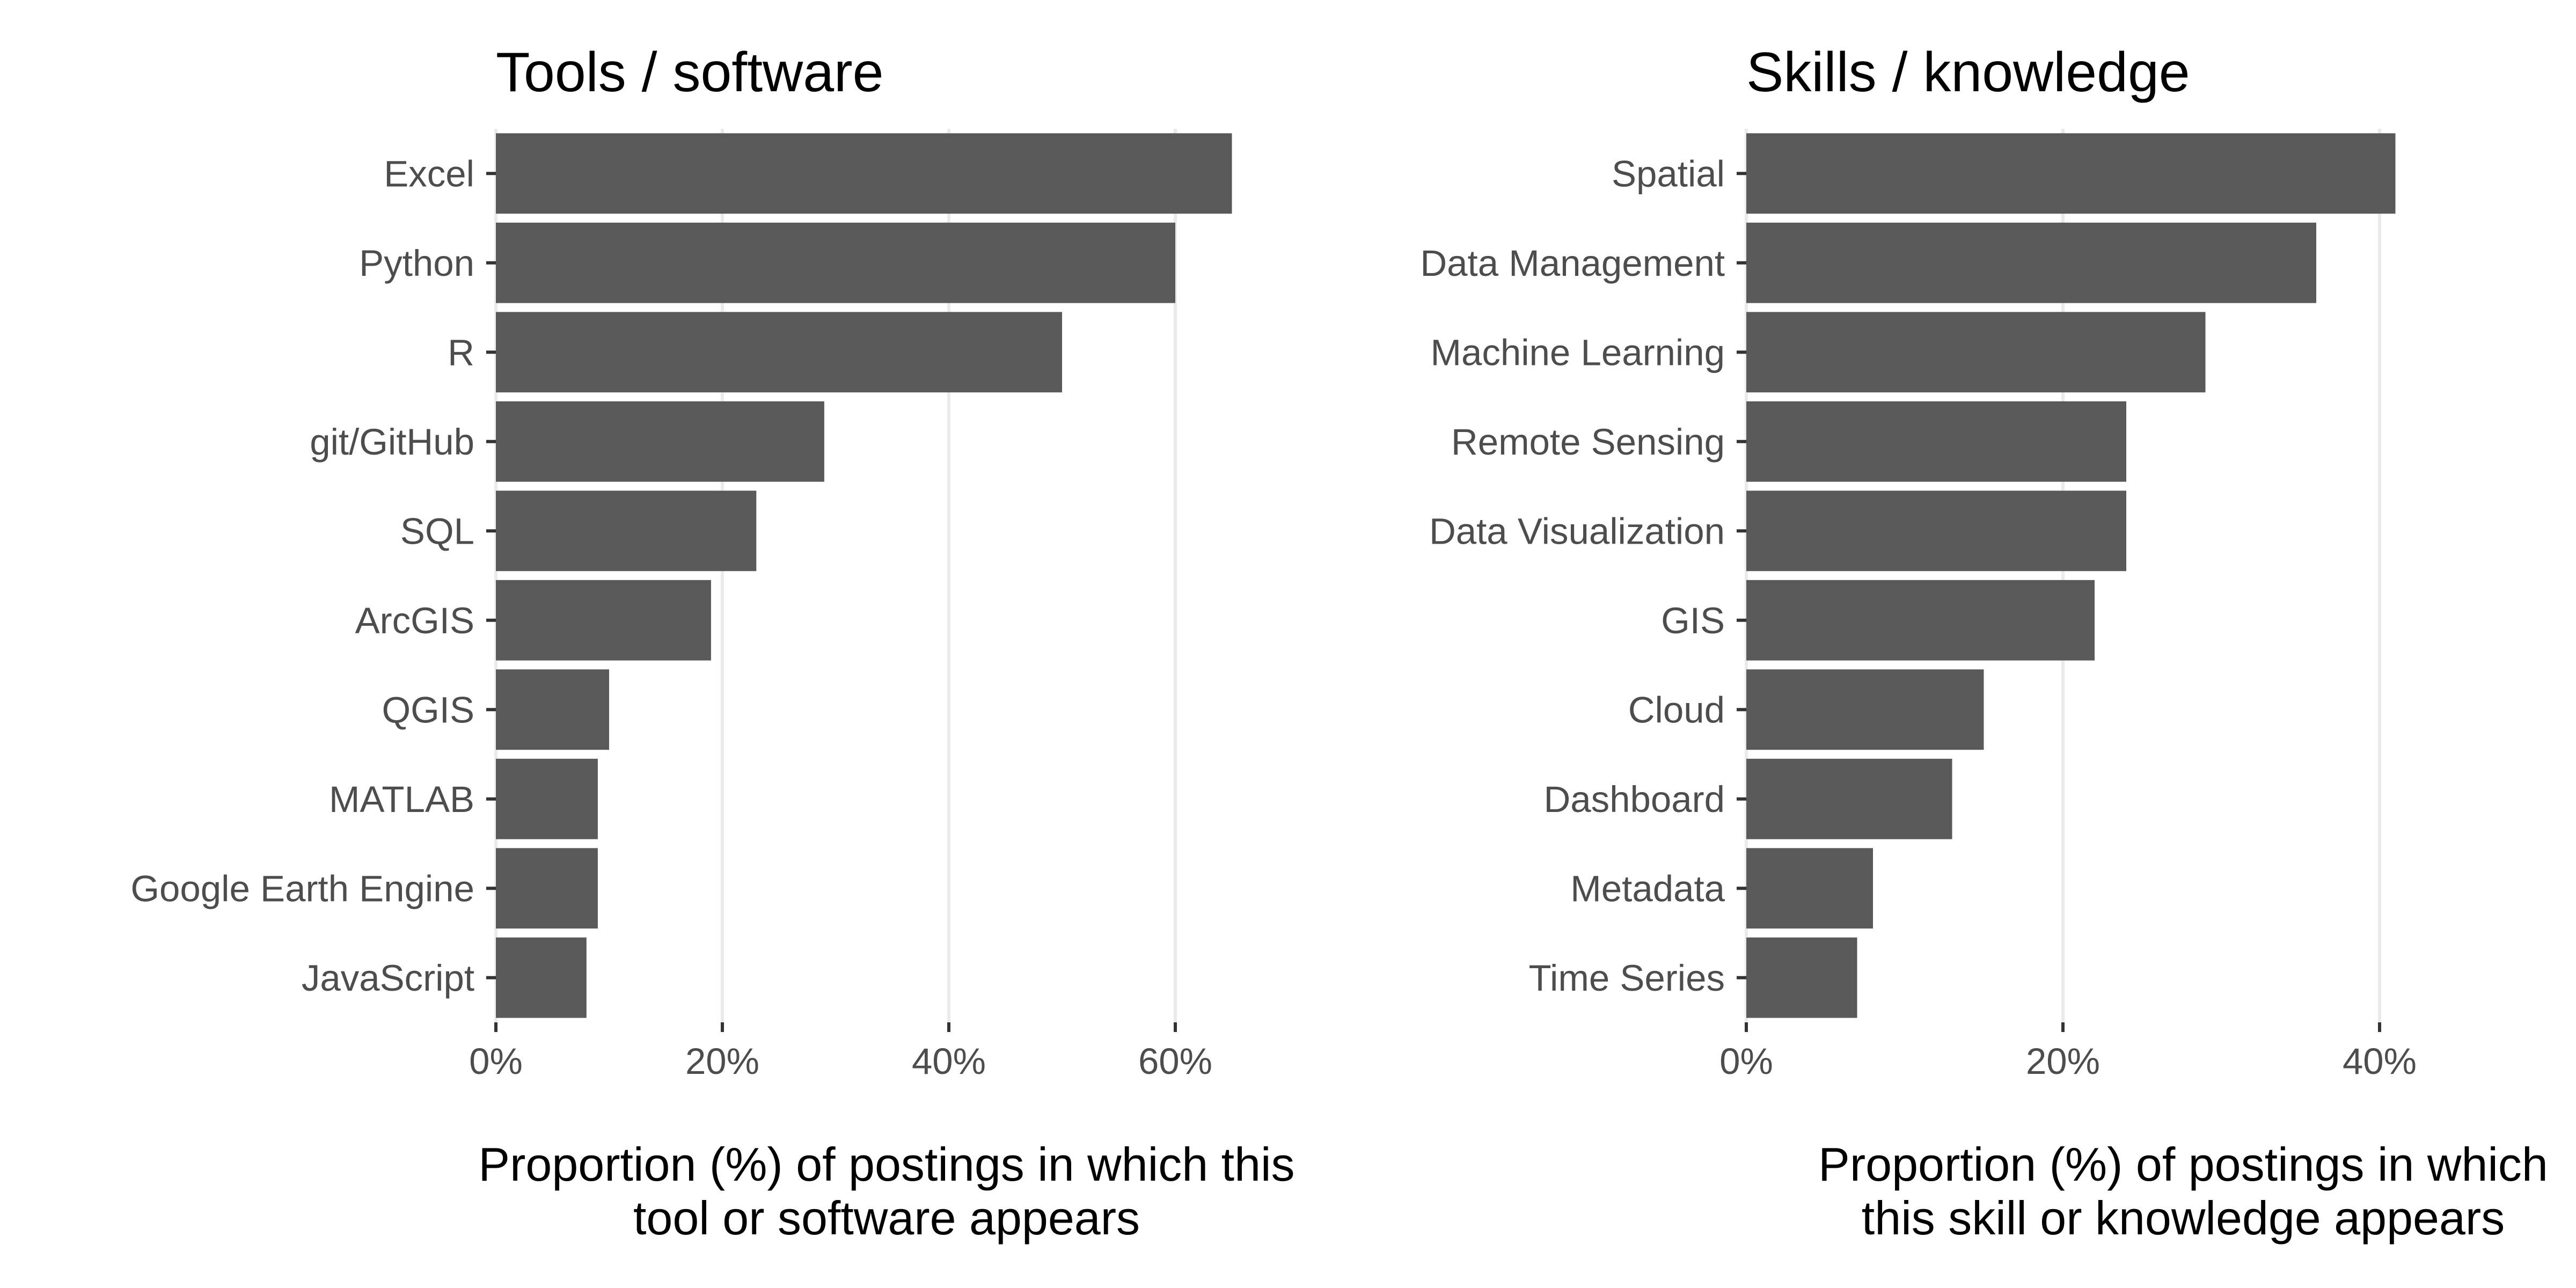 This screenshot has height=1288, width=2576. Describe the element at coordinates (886, 1164) in the screenshot. I see `x-axis-title-line-1: Proportion (%) of postings in which this` at that location.